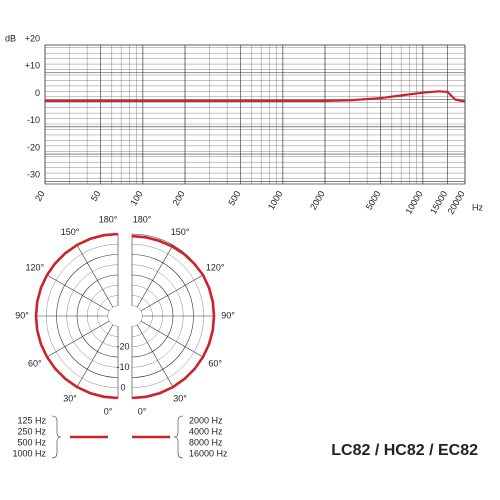 The width and height of the screenshot is (500, 500). I want to click on y-tick-label: +10, so click(32, 66).